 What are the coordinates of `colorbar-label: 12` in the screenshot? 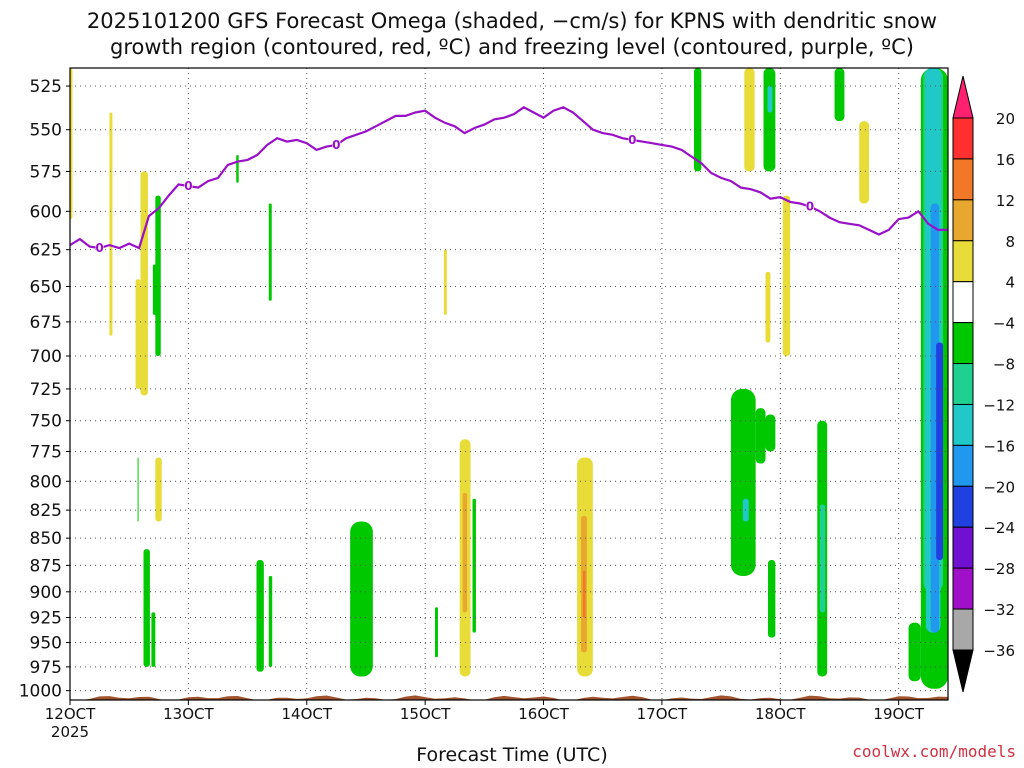 It's located at (1005, 201).